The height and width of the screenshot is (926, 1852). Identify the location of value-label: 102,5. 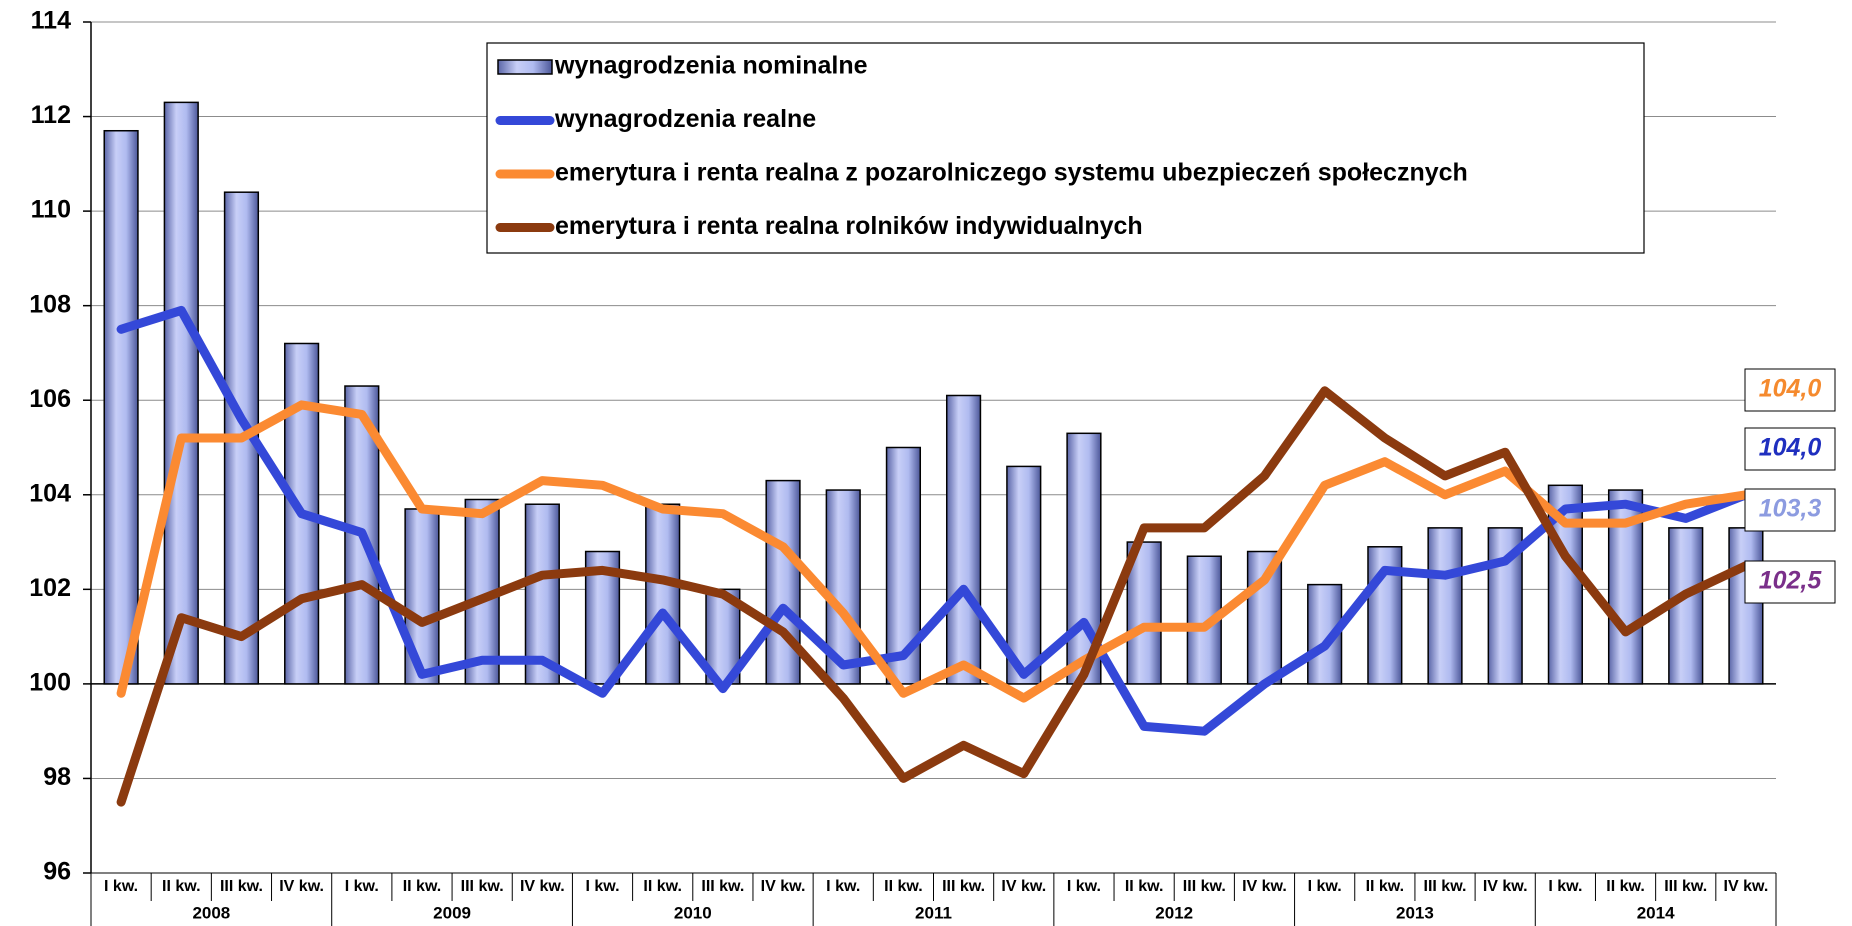
(1791, 581).